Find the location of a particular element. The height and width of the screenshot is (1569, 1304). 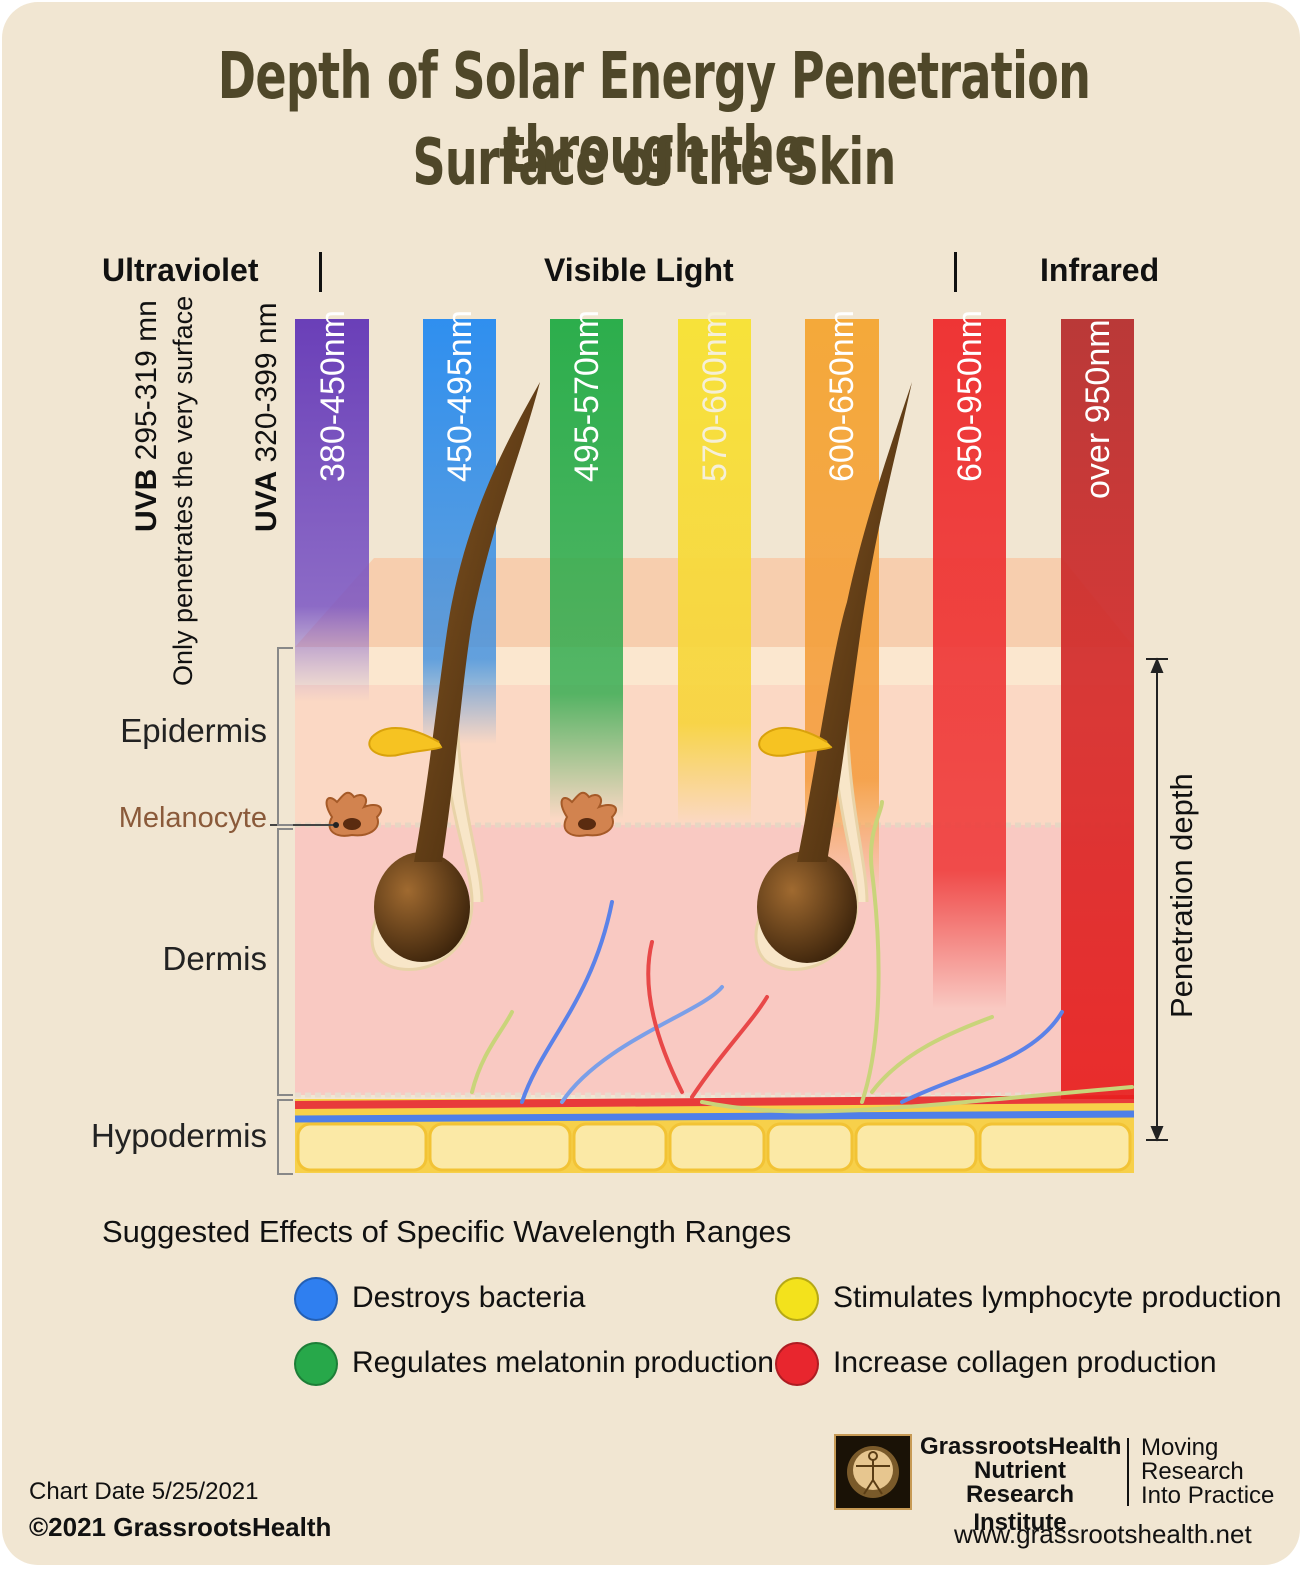

org-name-line-2: Nutrient is located at coordinates (1020, 1470).